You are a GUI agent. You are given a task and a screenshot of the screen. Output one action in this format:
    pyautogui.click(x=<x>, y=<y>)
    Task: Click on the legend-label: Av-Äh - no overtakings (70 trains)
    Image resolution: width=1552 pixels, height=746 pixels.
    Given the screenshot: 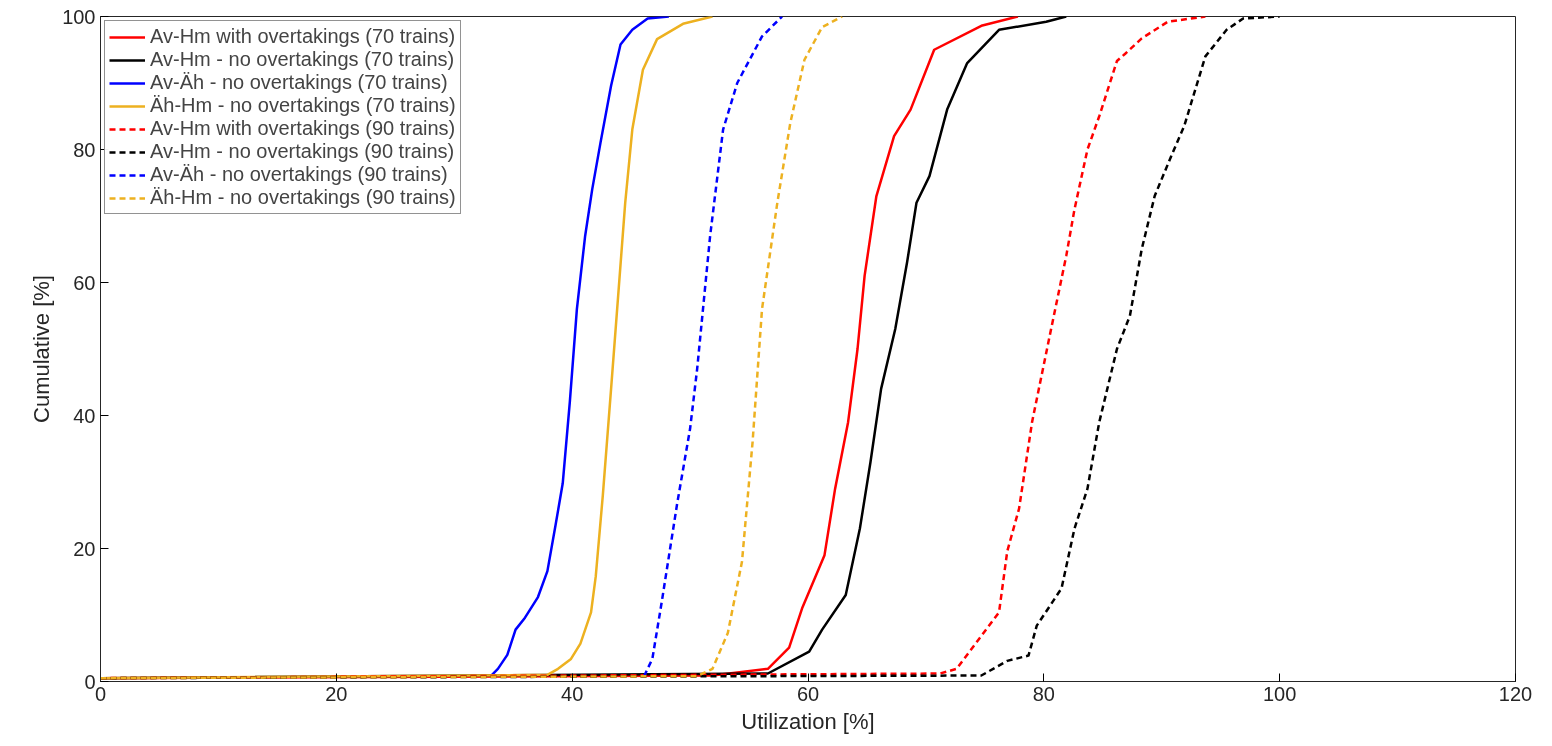 What is the action you would take?
    pyautogui.click(x=299, y=82)
    